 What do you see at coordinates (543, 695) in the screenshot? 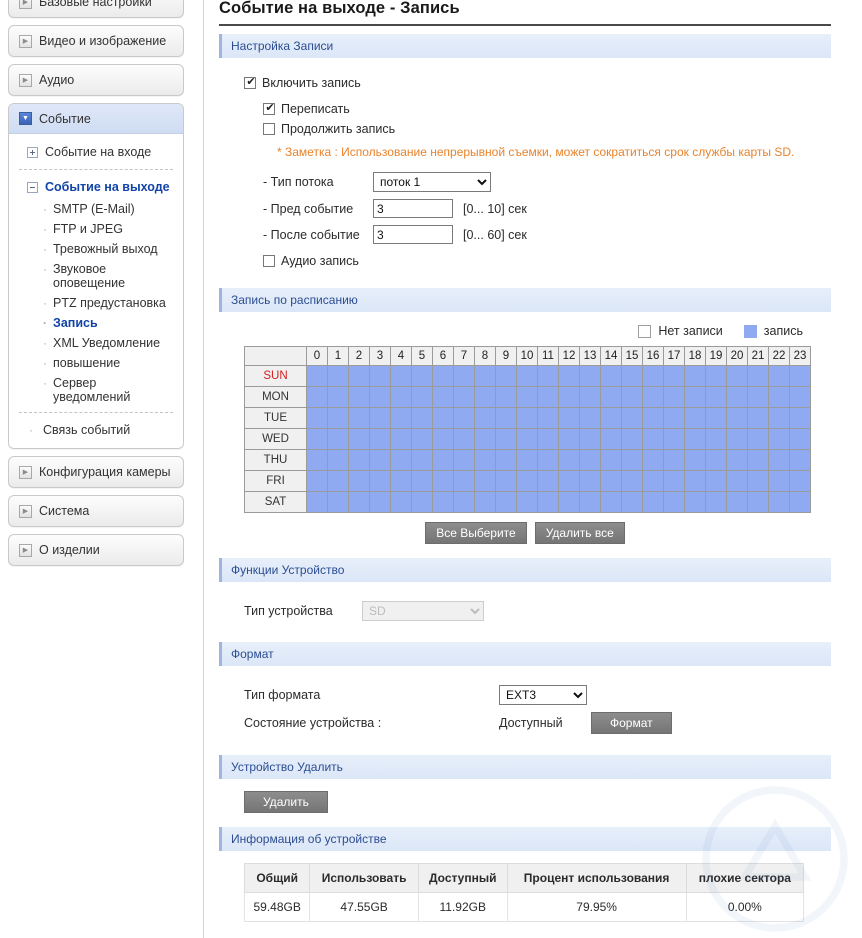
I see `format-type-select: EXT3` at bounding box center [543, 695].